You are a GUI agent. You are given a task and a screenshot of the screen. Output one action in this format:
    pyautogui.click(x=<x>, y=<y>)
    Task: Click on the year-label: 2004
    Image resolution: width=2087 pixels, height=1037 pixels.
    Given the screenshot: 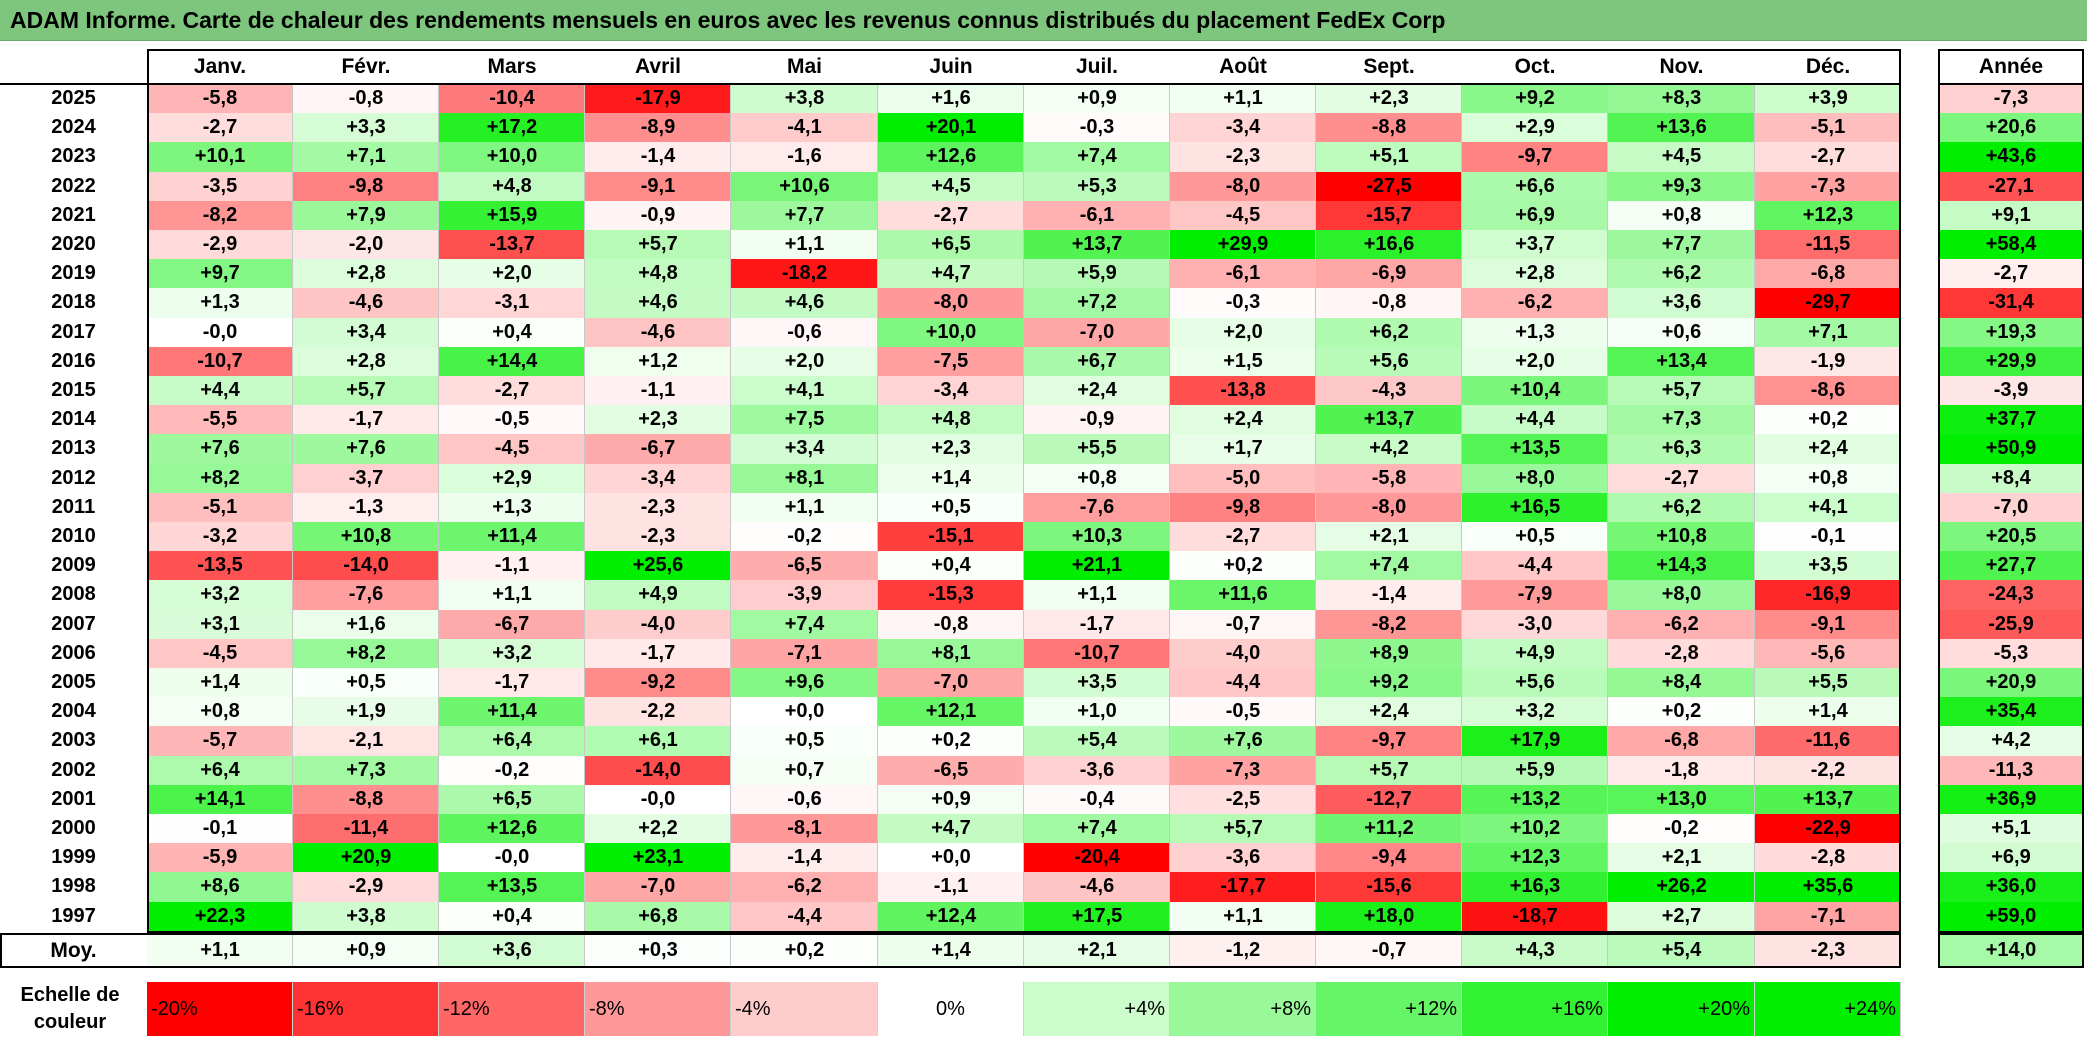 What is the action you would take?
    pyautogui.click(x=73, y=711)
    